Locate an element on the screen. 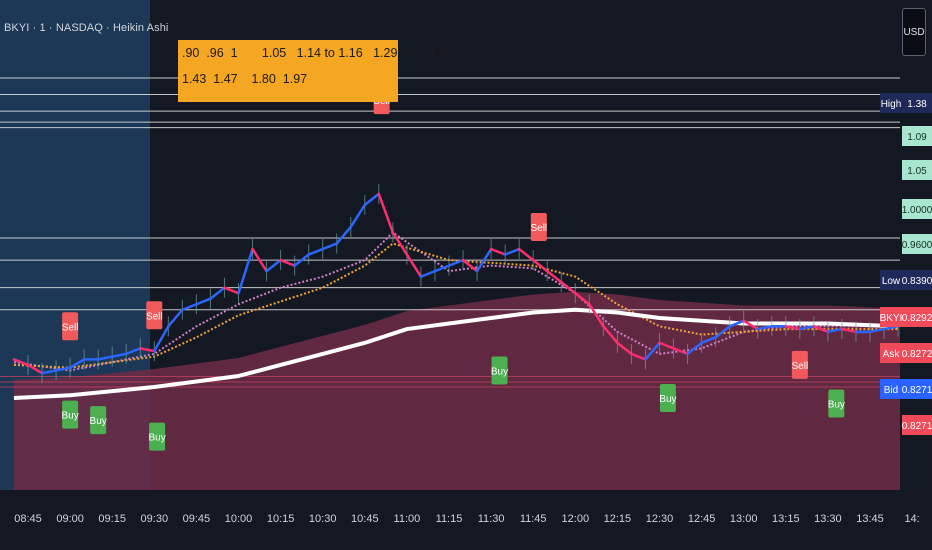 The height and width of the screenshot is (550, 932). currency-button: USD is located at coordinates (914, 32).